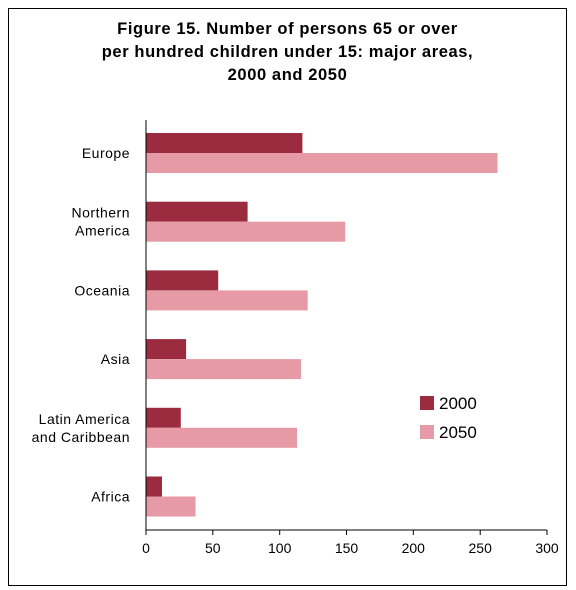  What do you see at coordinates (84, 419) in the screenshot?
I see `category-label-4-line-1: Latin America` at bounding box center [84, 419].